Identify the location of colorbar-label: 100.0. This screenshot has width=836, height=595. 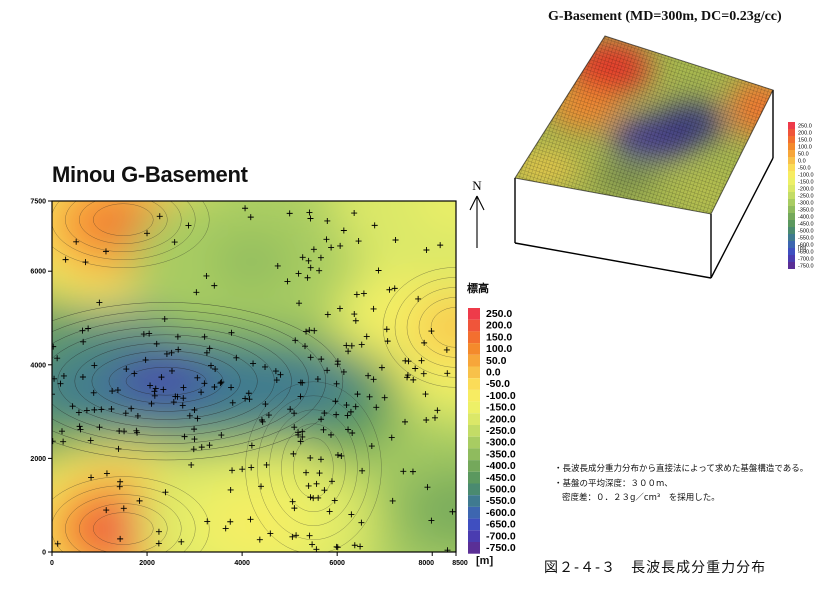
(499, 349).